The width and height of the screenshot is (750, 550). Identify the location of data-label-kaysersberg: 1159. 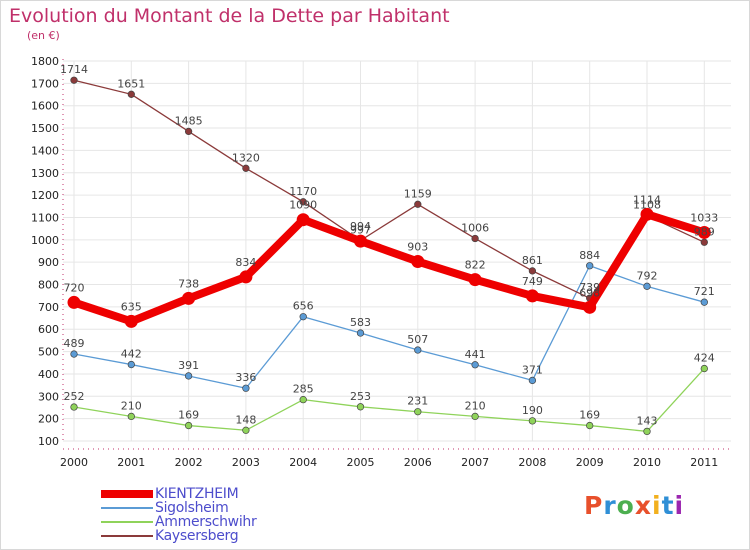
(418, 193).